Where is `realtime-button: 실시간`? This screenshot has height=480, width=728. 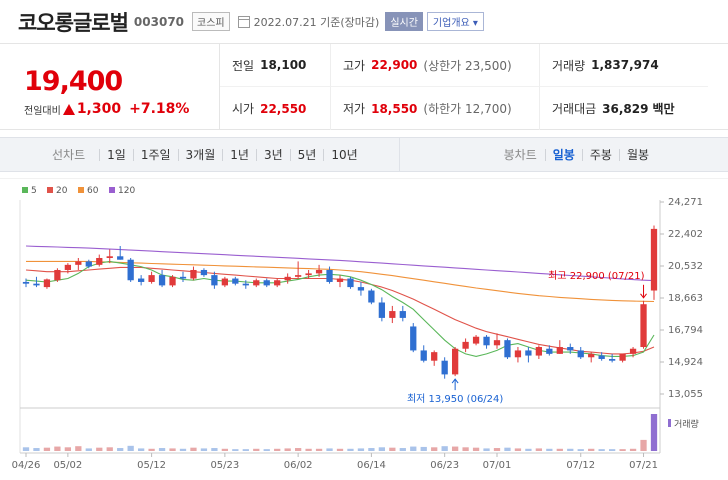
realtime-button: 실시간 is located at coordinates (404, 21).